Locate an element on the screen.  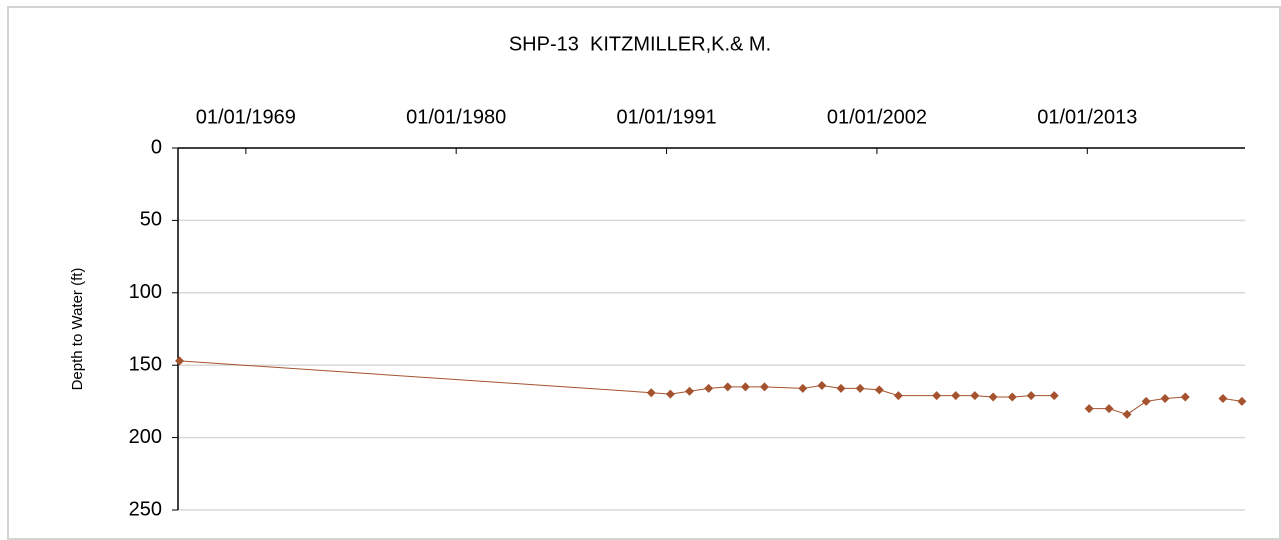
x-tick-label: 01/01/2013 is located at coordinates (1087, 117).